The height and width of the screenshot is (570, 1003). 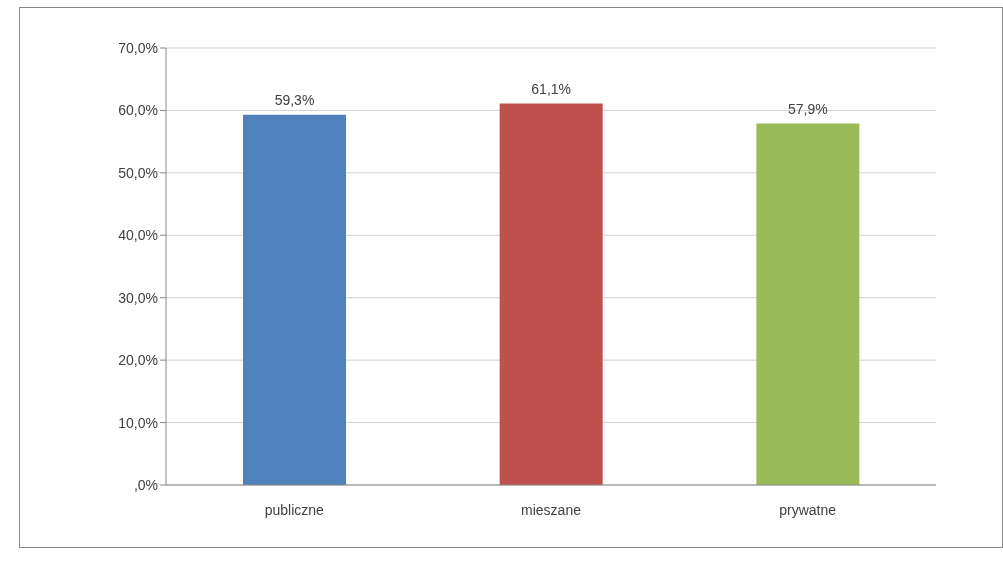 What do you see at coordinates (138, 172) in the screenshot?
I see `y-tick-label: 50,0%` at bounding box center [138, 172].